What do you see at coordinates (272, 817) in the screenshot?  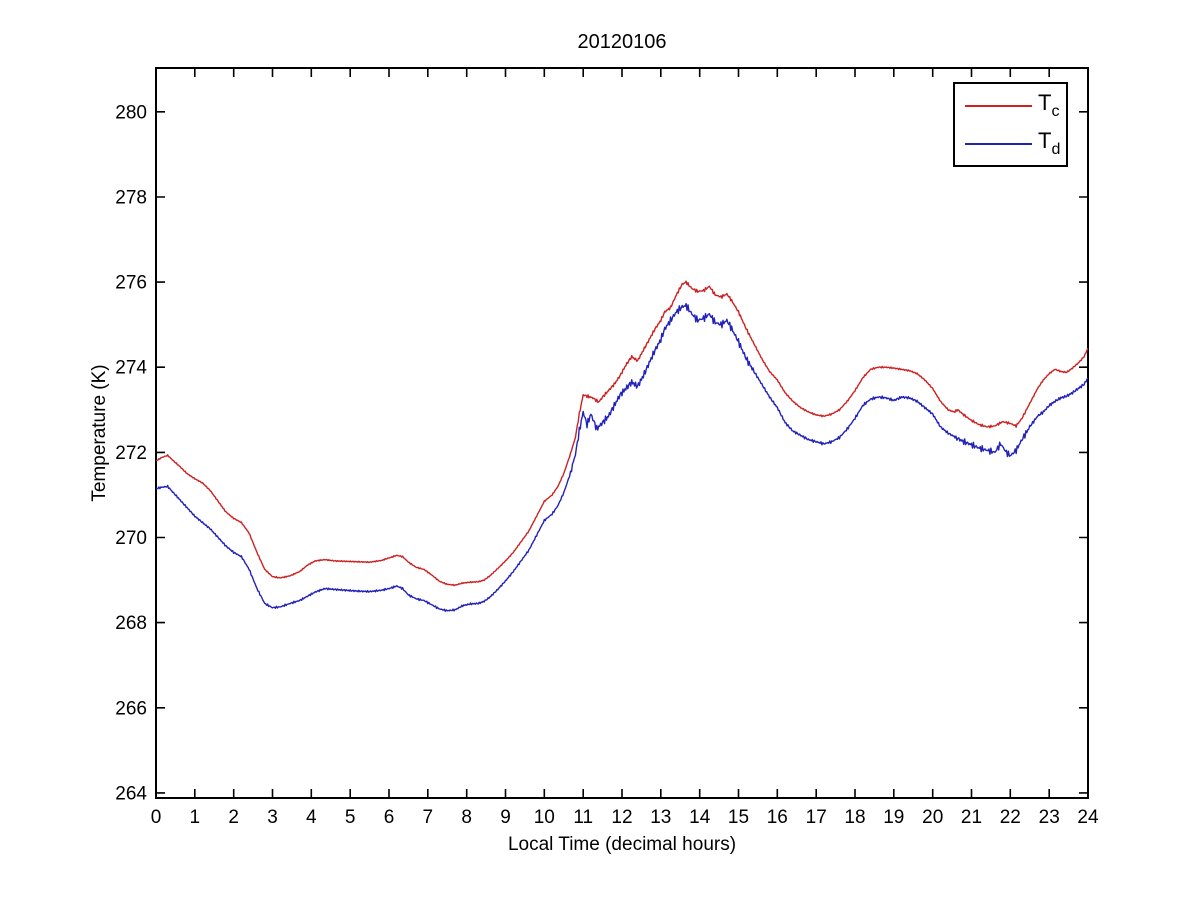 I see `x-tick-label: 3` at bounding box center [272, 817].